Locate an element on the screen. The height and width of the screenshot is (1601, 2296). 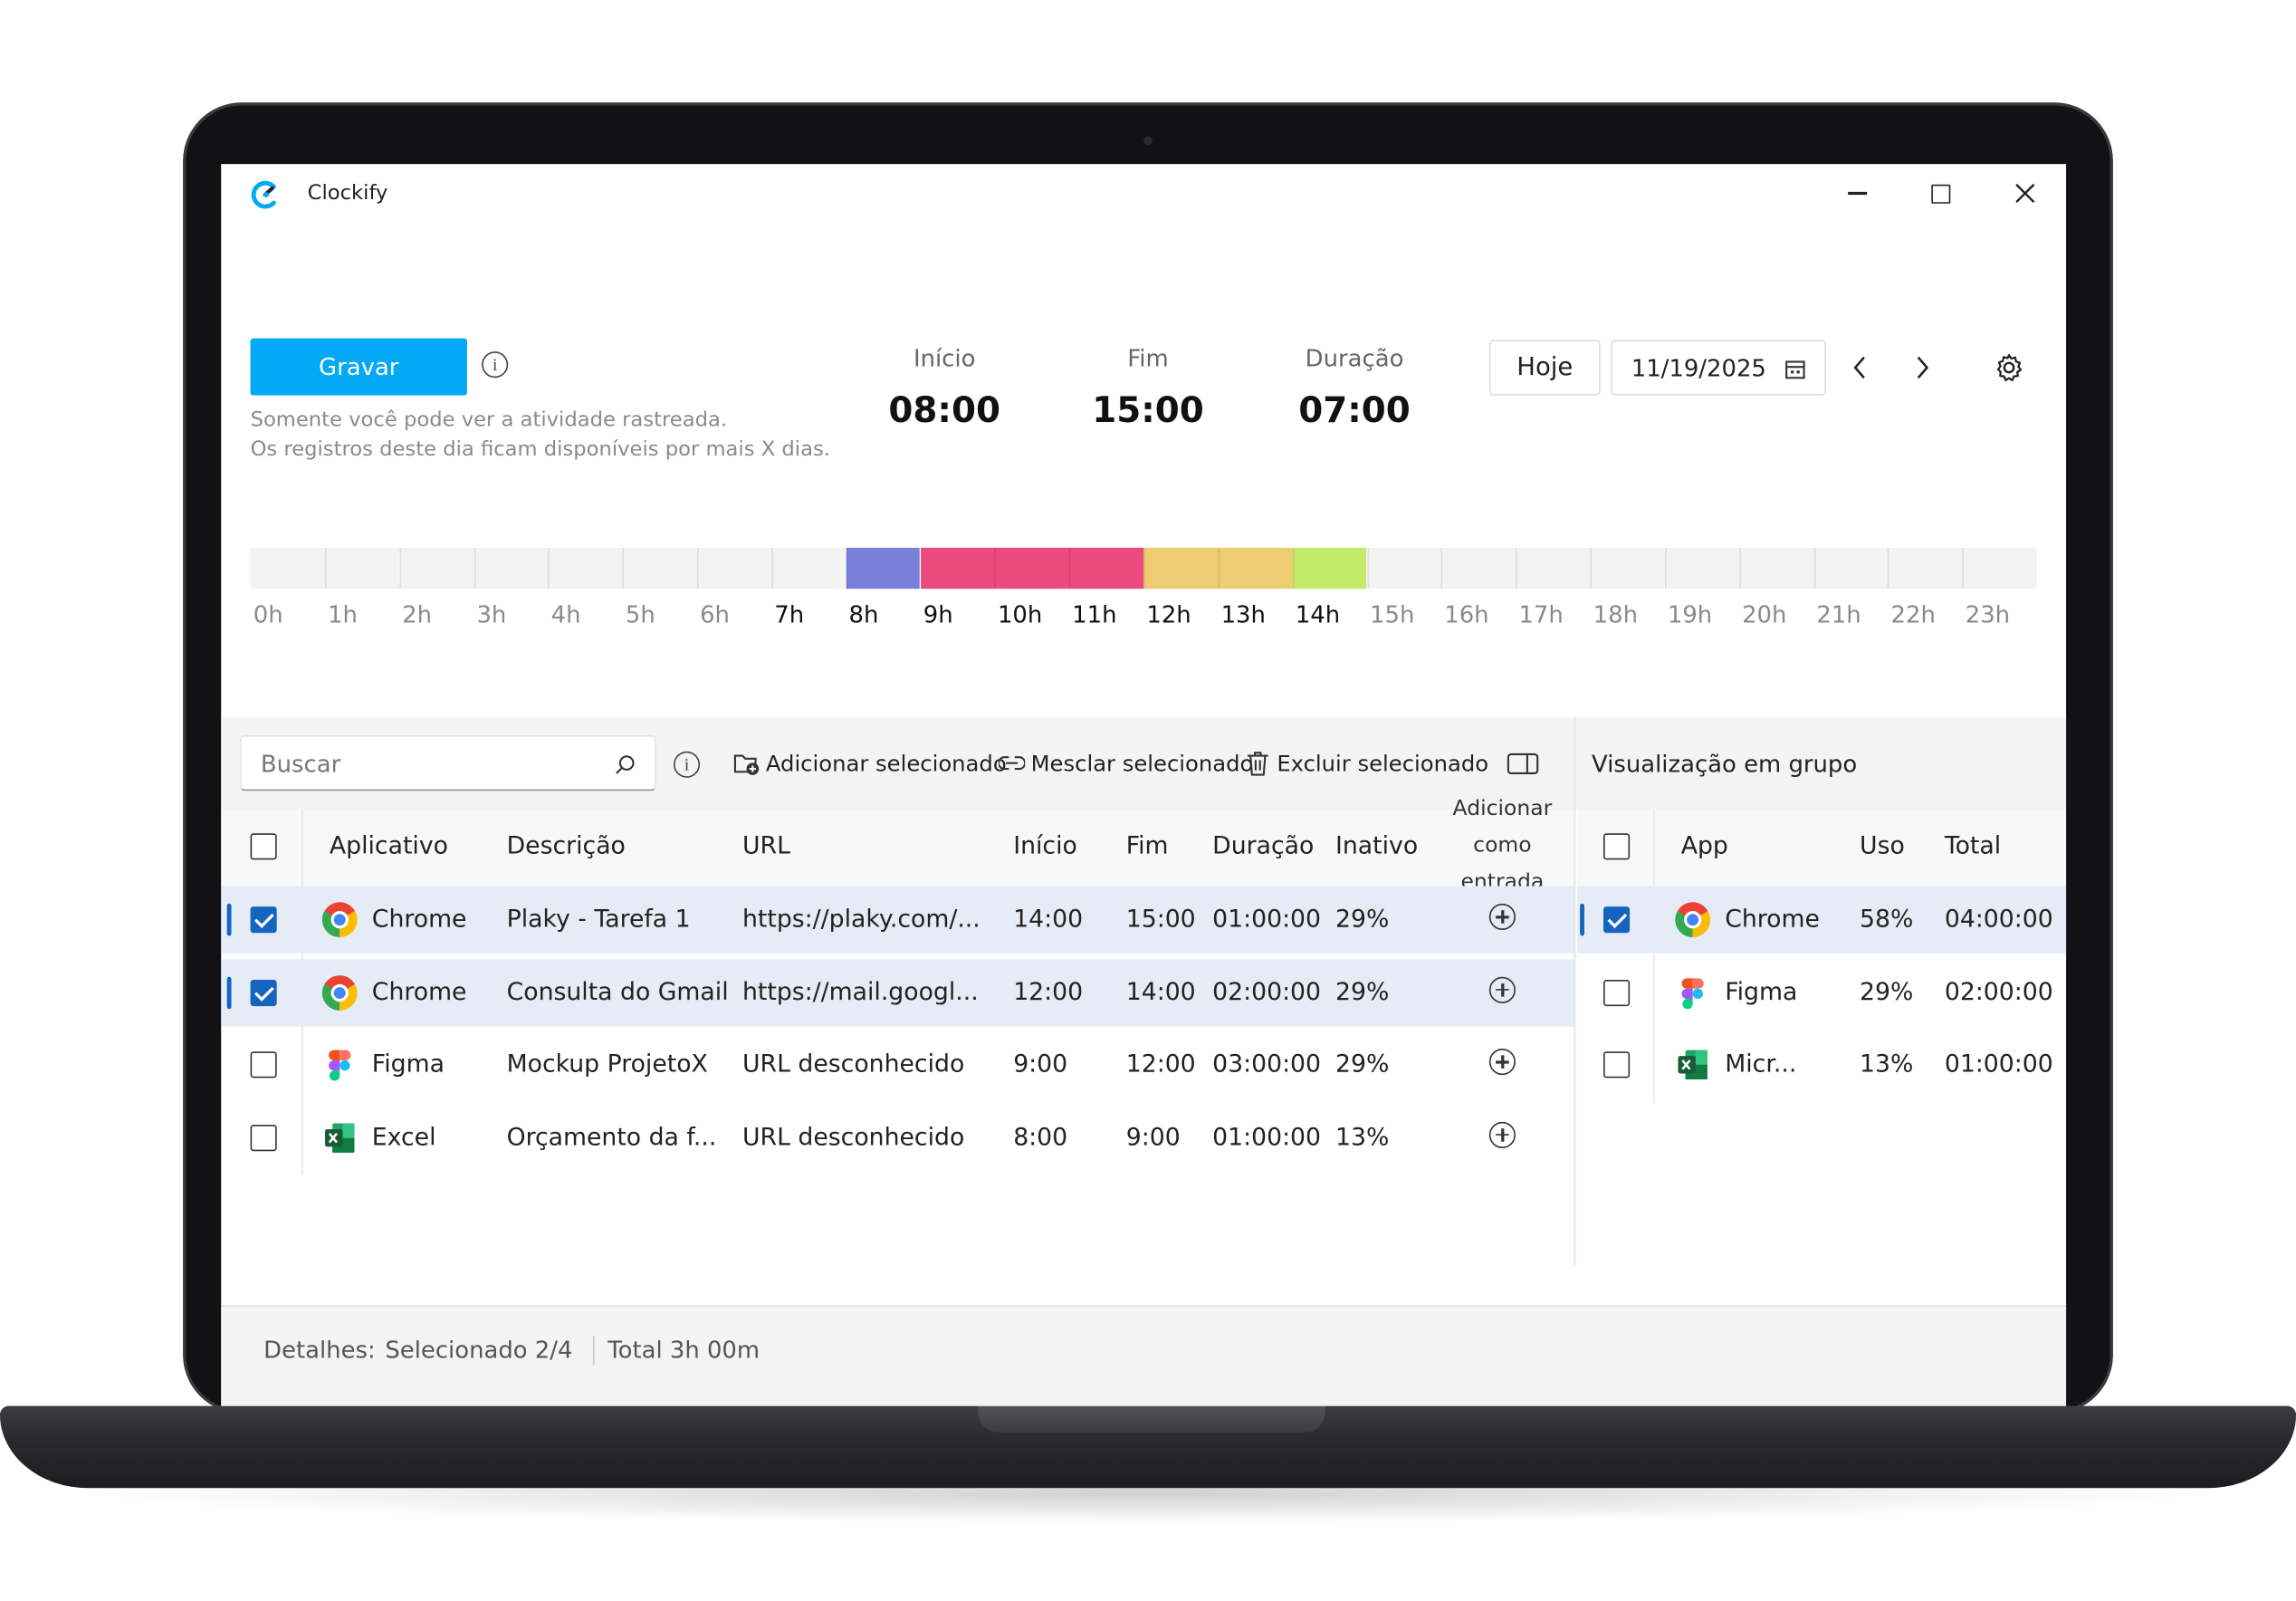
hour-label: 5h is located at coordinates (640, 614).